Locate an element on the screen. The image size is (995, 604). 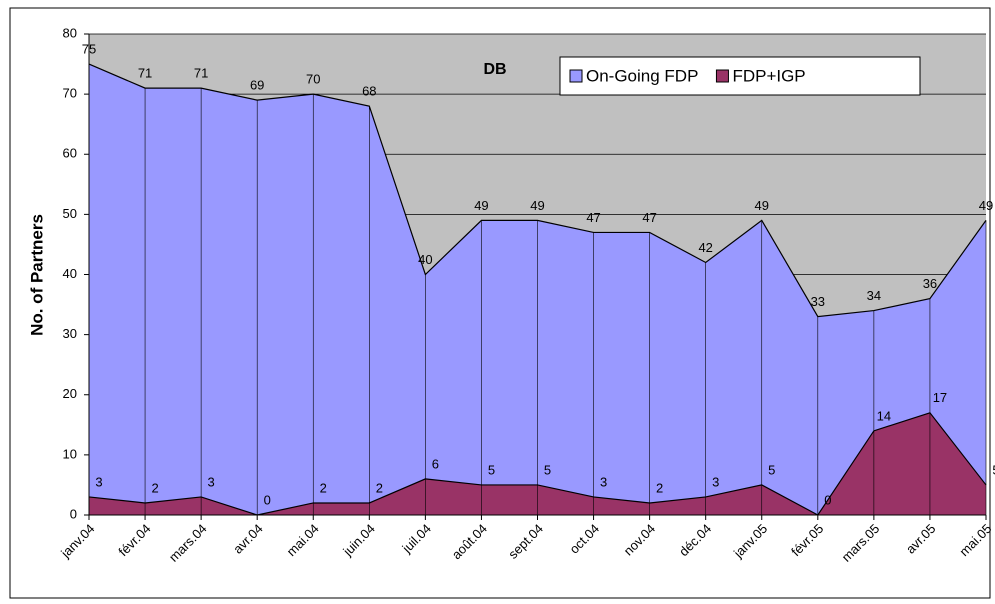
y-tick-label: 40 is located at coordinates (70, 273).